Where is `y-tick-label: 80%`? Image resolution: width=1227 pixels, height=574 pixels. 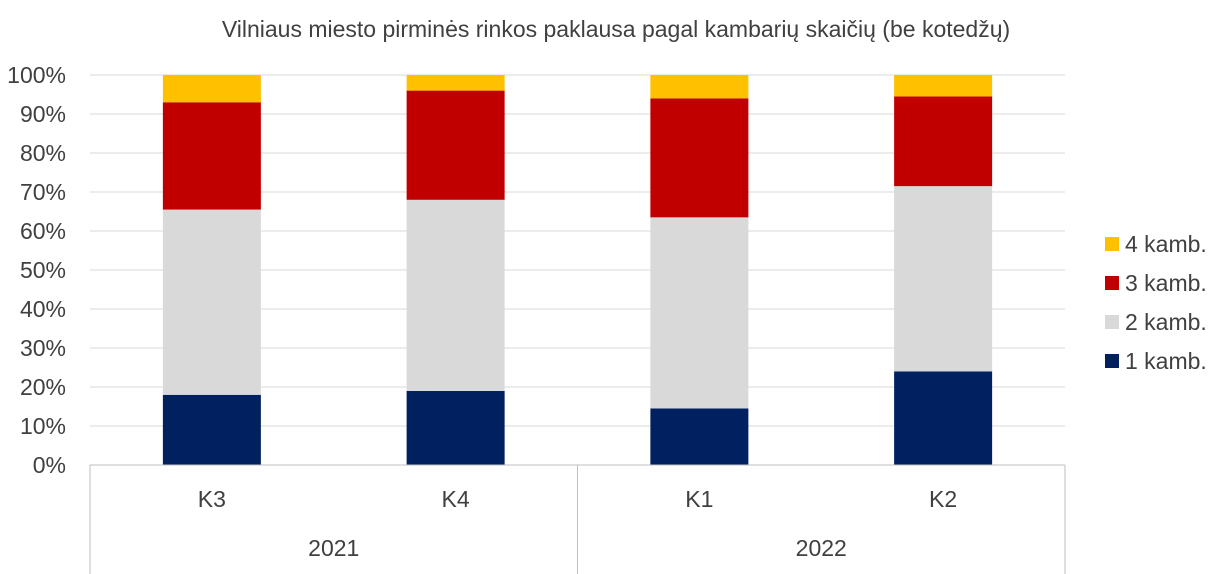
y-tick-label: 80% is located at coordinates (43, 153).